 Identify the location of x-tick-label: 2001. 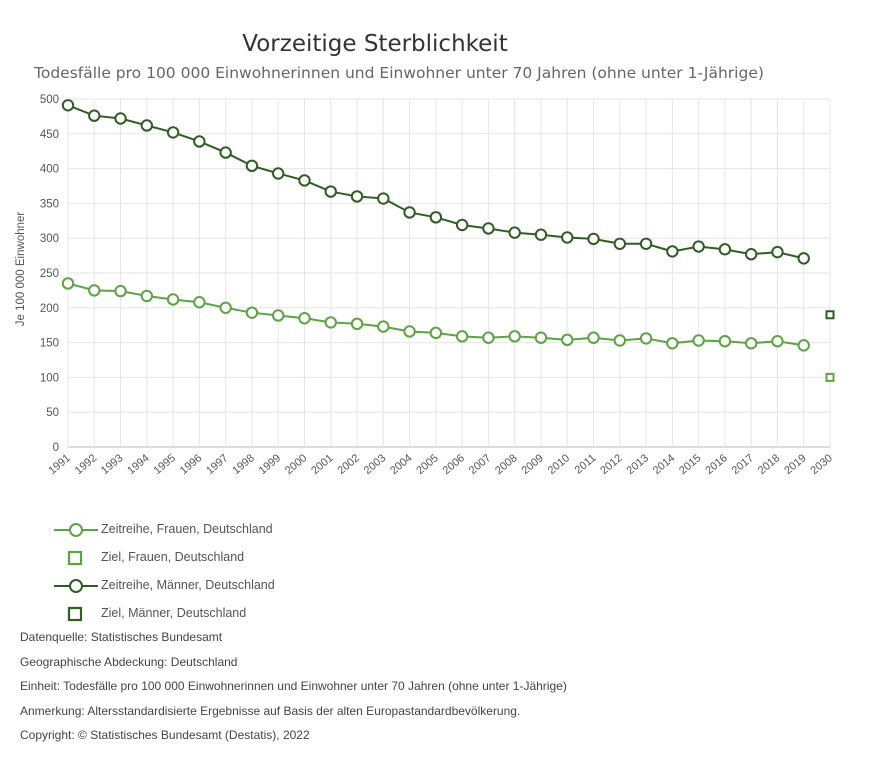
(322, 464).